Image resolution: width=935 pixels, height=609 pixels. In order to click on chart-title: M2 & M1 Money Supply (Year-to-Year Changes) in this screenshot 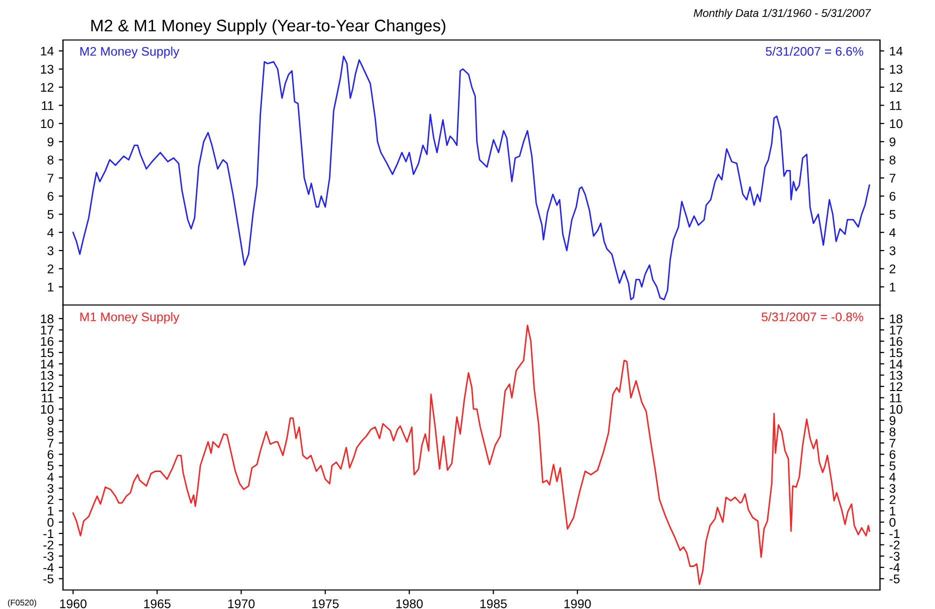, I will do `click(268, 27)`.